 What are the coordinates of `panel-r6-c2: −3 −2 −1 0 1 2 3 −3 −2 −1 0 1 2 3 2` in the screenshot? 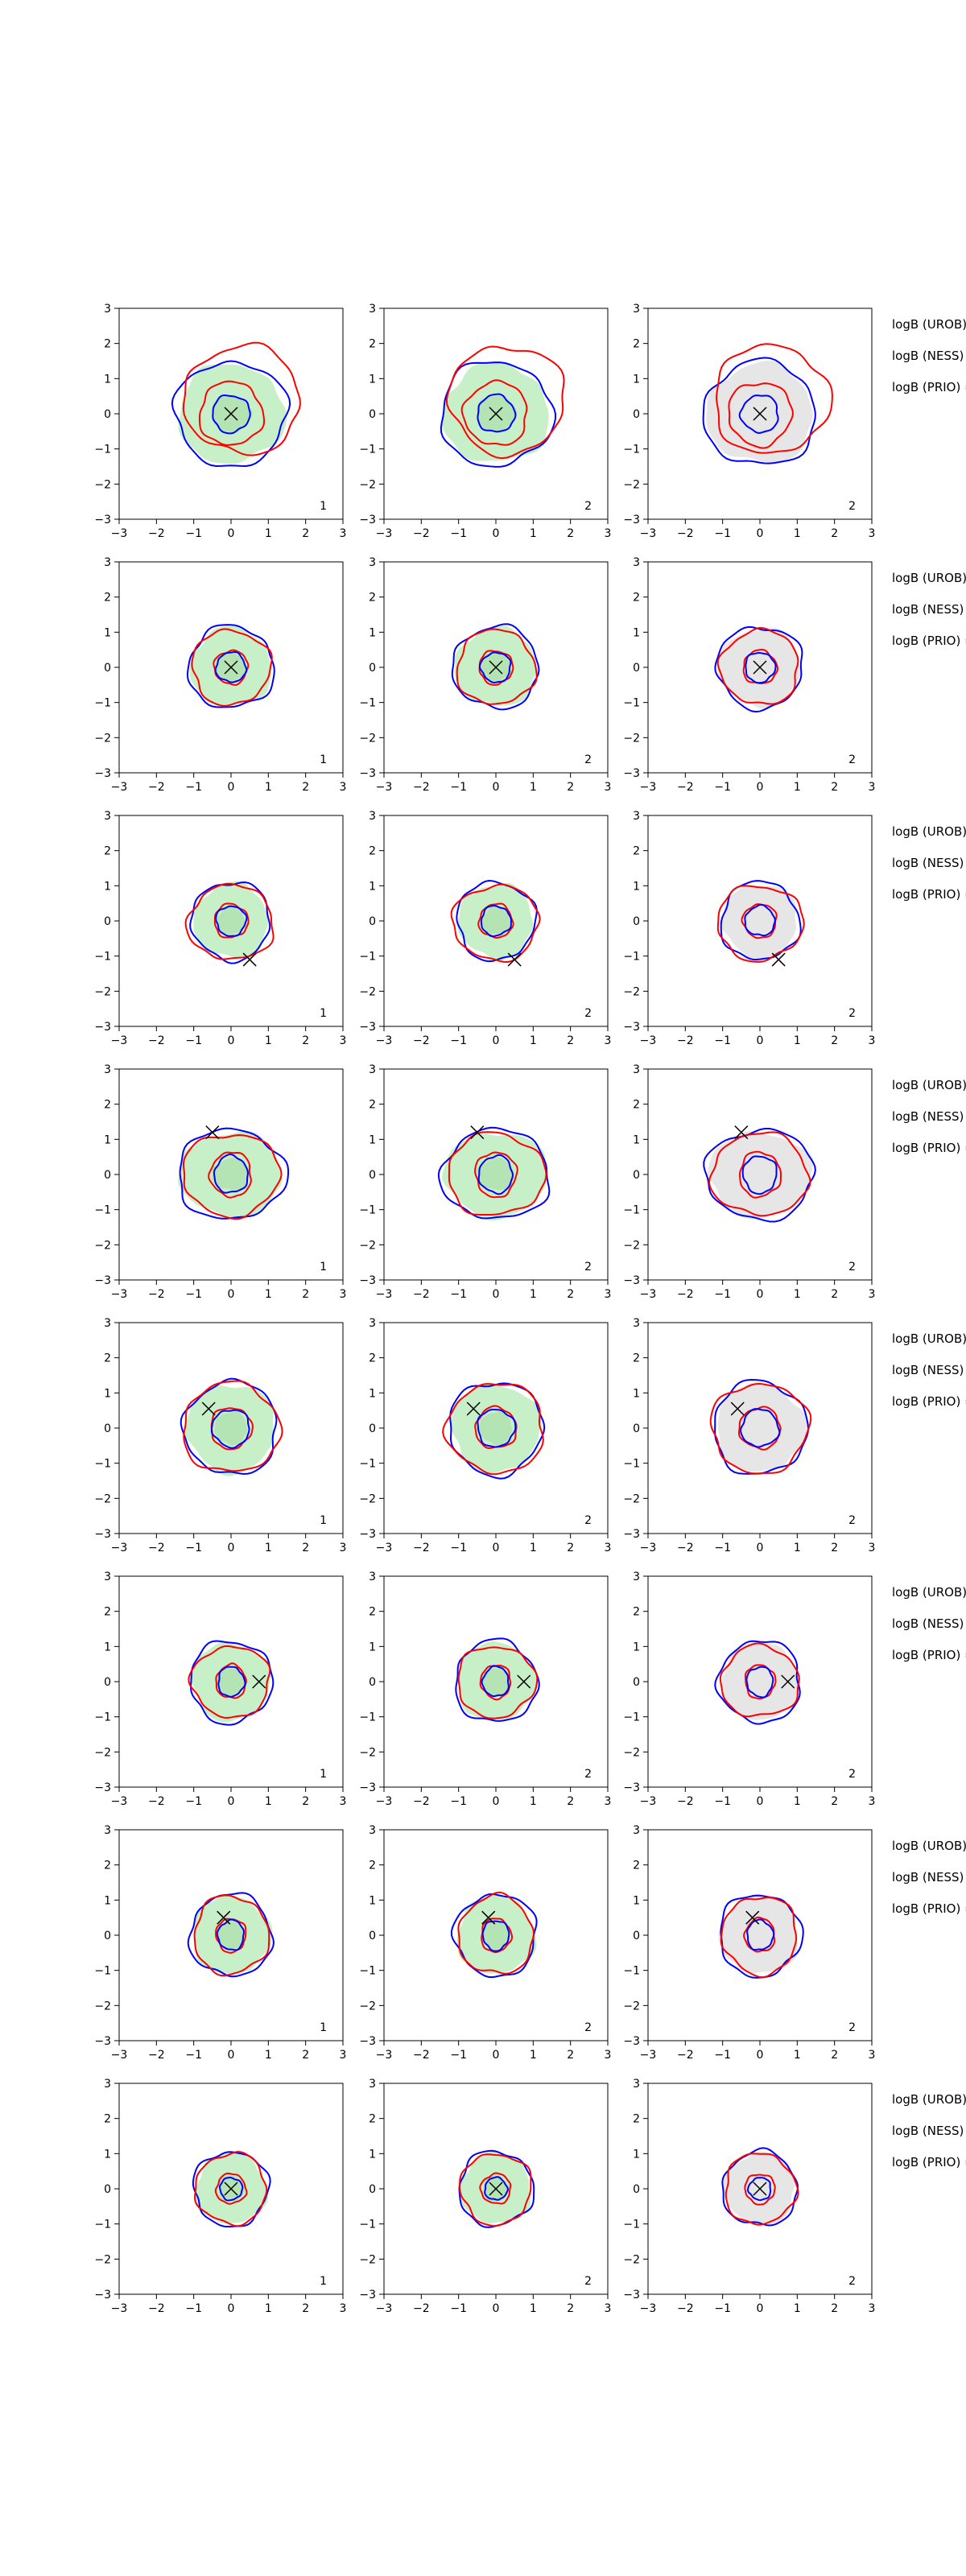 It's located at (485, 1689).